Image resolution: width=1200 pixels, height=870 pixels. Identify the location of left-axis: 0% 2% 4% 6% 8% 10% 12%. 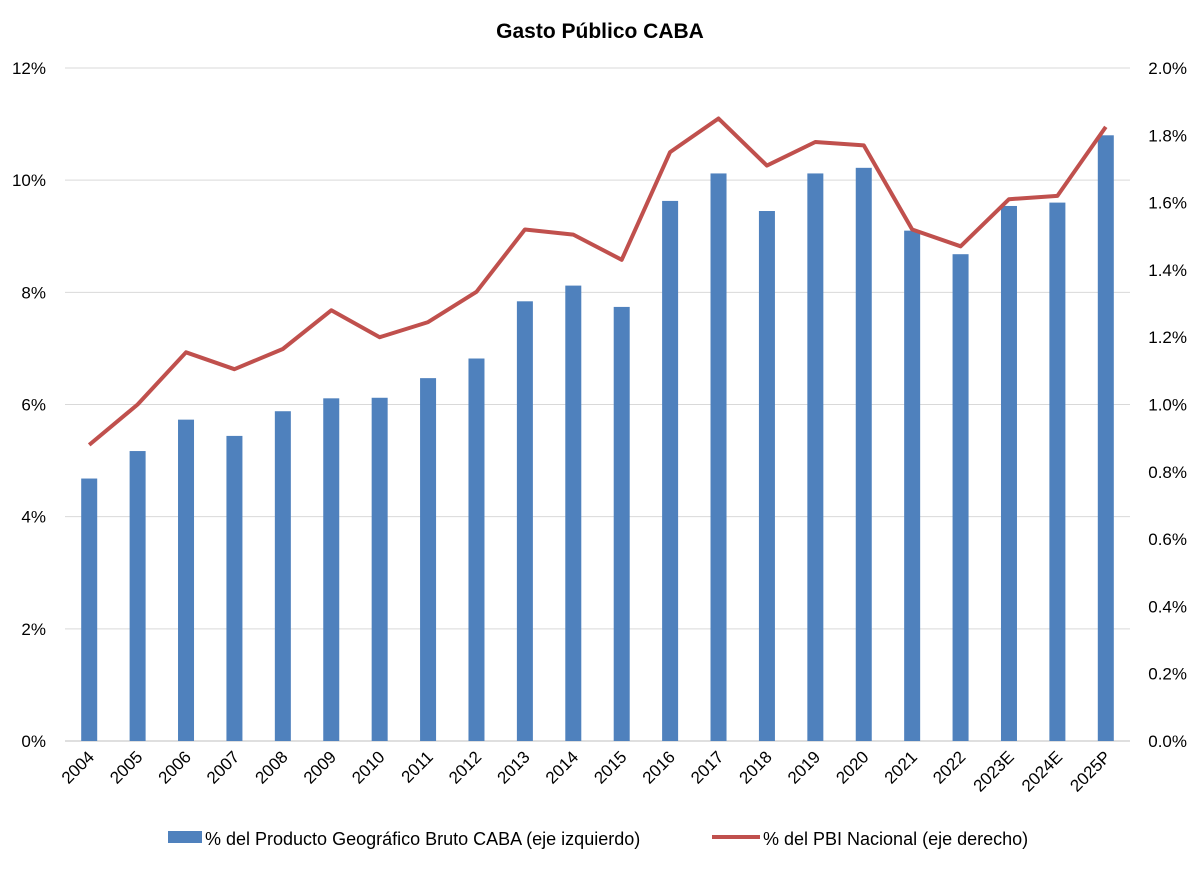
(29, 405).